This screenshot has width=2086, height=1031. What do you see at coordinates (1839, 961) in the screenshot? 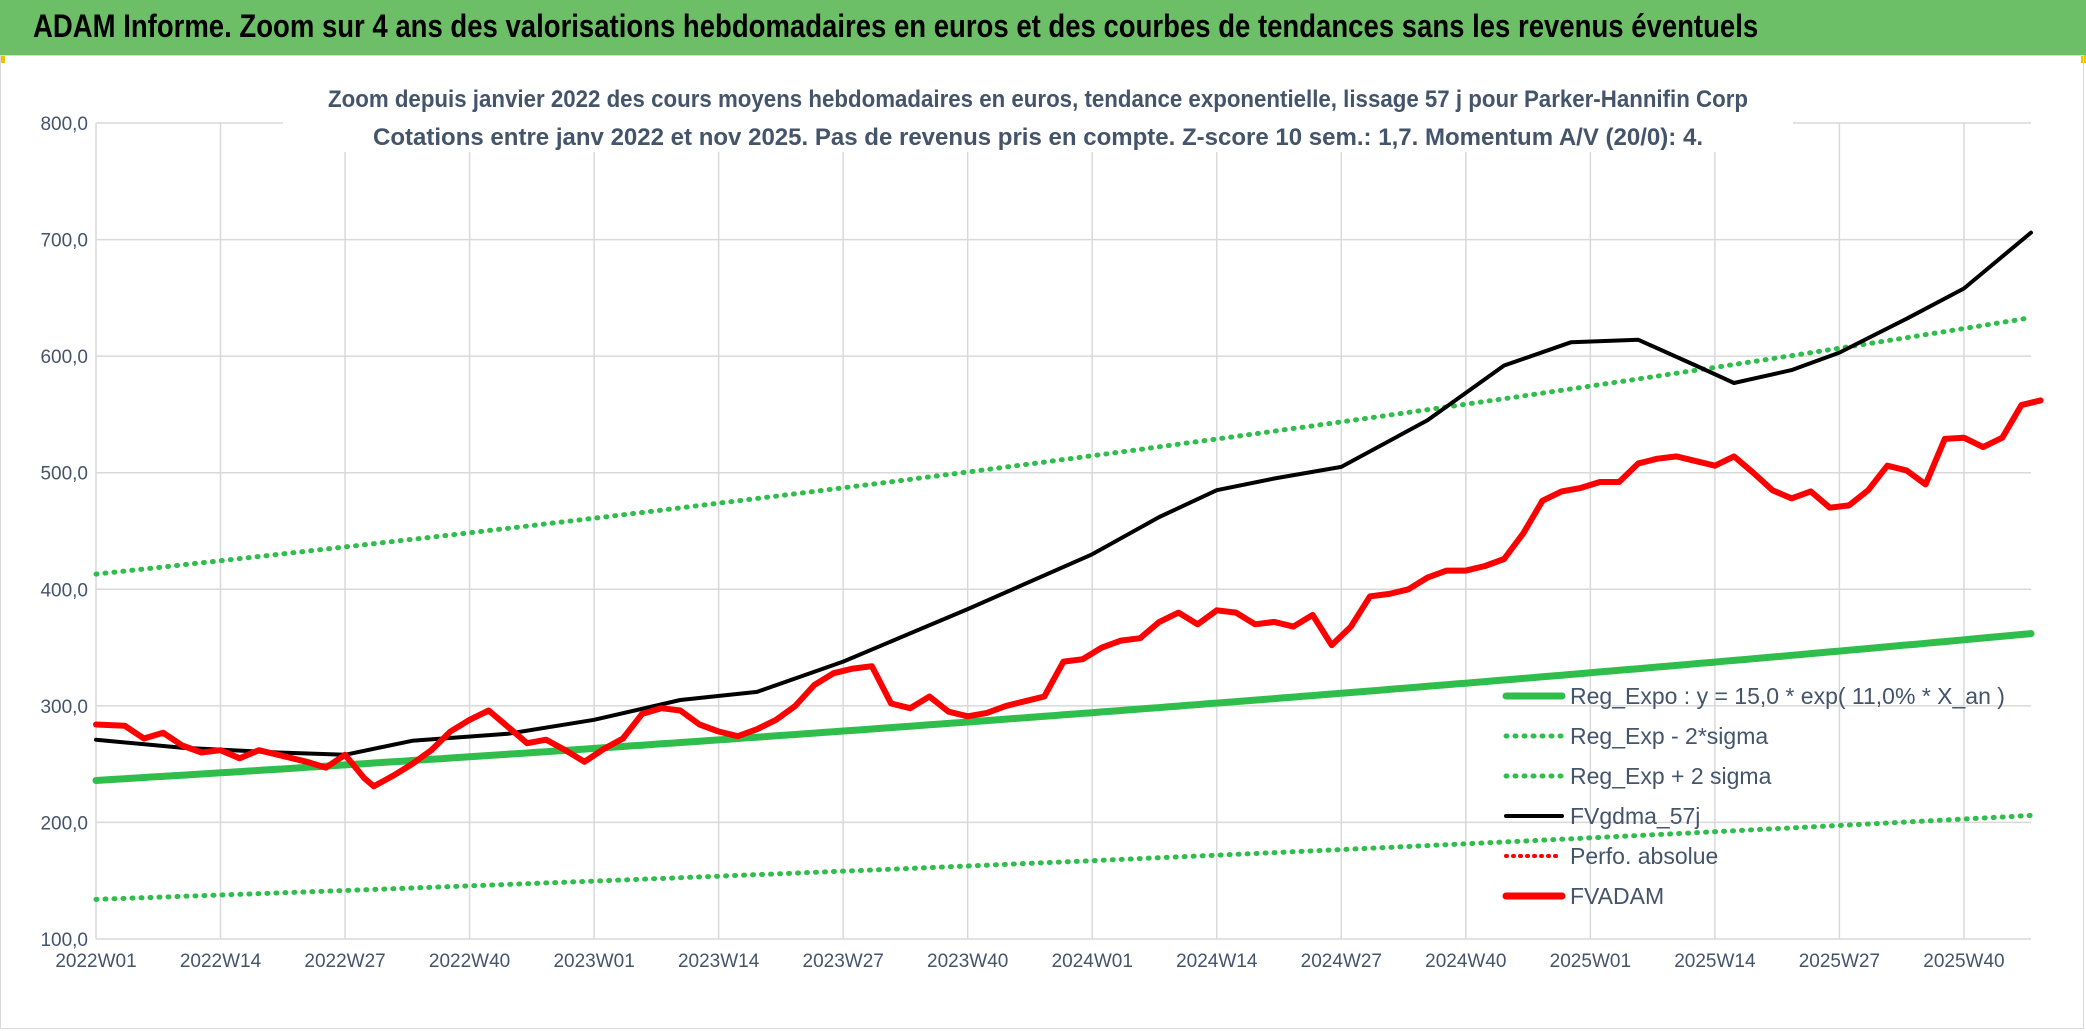
I see `x-tick-label: 2025W27` at bounding box center [1839, 961].